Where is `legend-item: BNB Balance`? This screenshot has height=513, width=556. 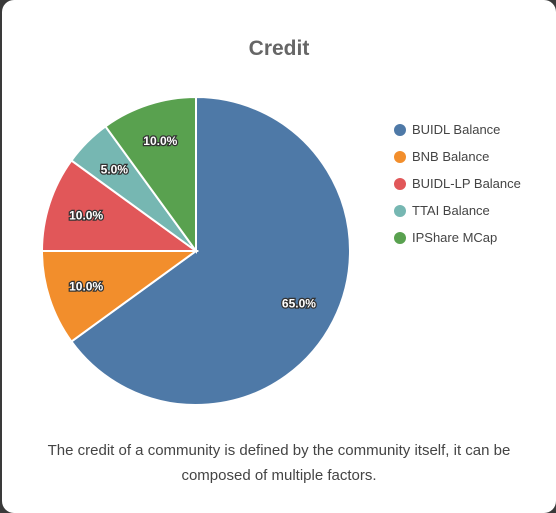
legend-item: BNB Balance is located at coordinates (457, 156).